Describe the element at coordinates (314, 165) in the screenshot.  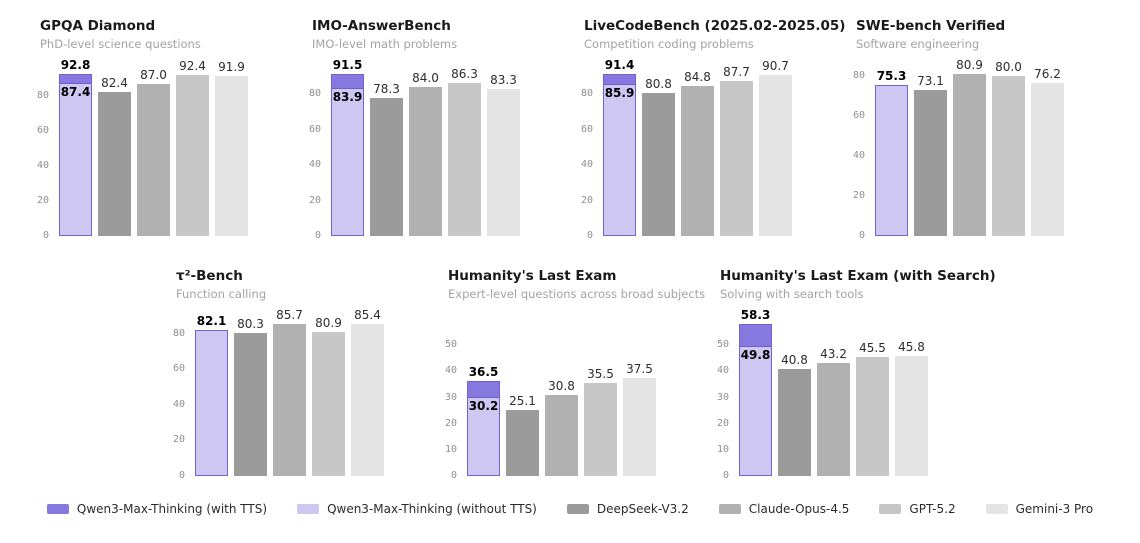
I see `y-tick-label: 40` at that location.